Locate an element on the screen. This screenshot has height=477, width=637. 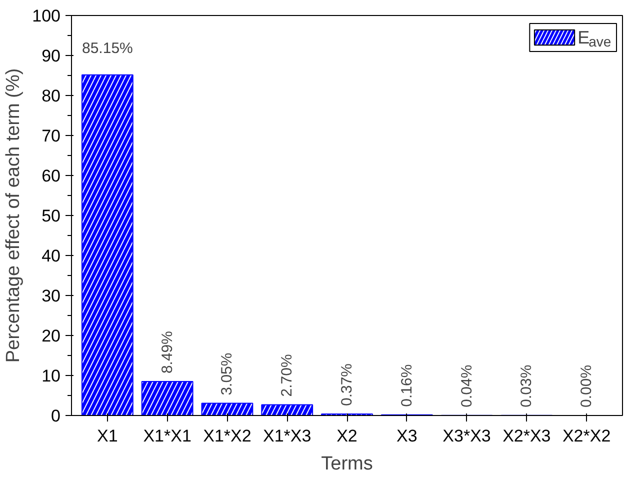
y-tick-label: 60 is located at coordinates (51, 176).